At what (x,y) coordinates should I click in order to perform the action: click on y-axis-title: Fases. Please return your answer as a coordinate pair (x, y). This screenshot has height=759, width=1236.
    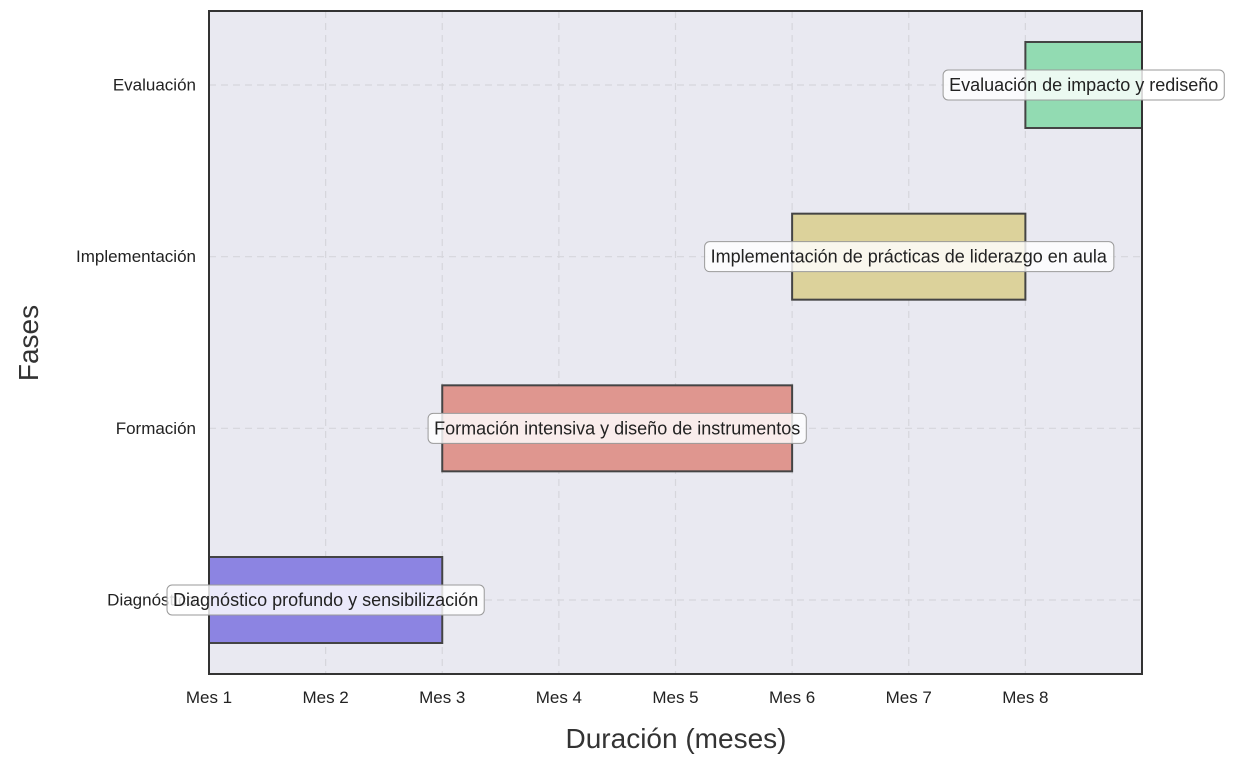
    Looking at the image, I should click on (28, 343).